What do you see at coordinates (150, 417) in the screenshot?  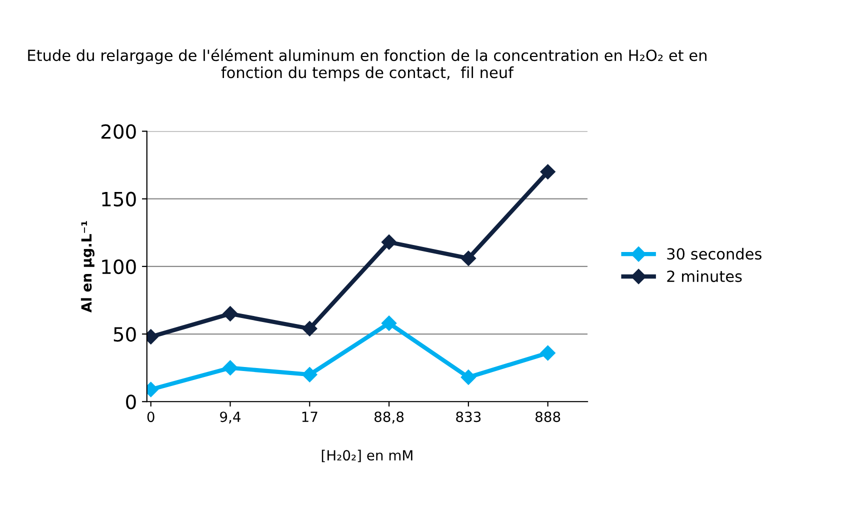 I see `x-tick-label: 0` at bounding box center [150, 417].